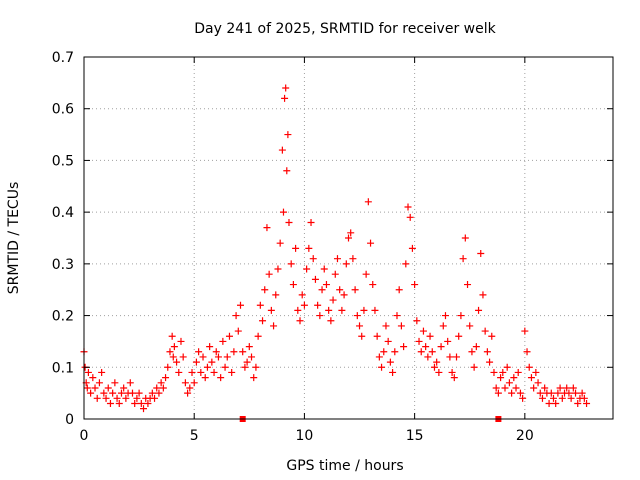 The width and height of the screenshot is (640, 480). What do you see at coordinates (194, 436) in the screenshot?
I see `x-tick-label: 5` at bounding box center [194, 436].